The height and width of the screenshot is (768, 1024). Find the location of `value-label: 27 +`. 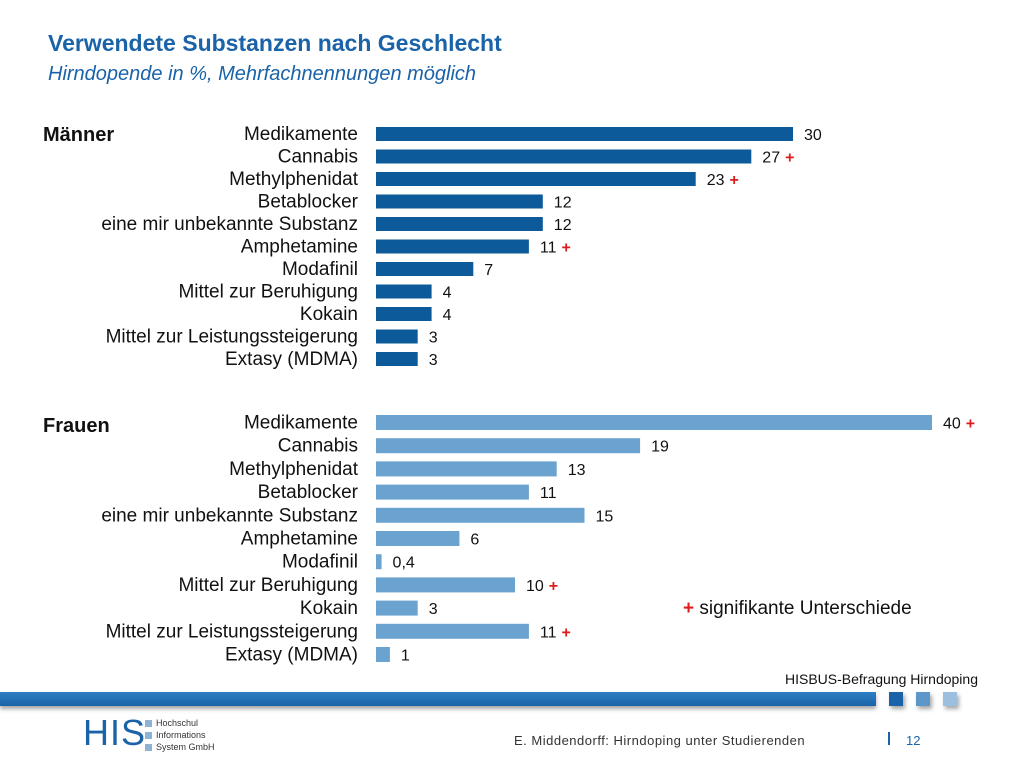

value-label: 27 + is located at coordinates (778, 158).